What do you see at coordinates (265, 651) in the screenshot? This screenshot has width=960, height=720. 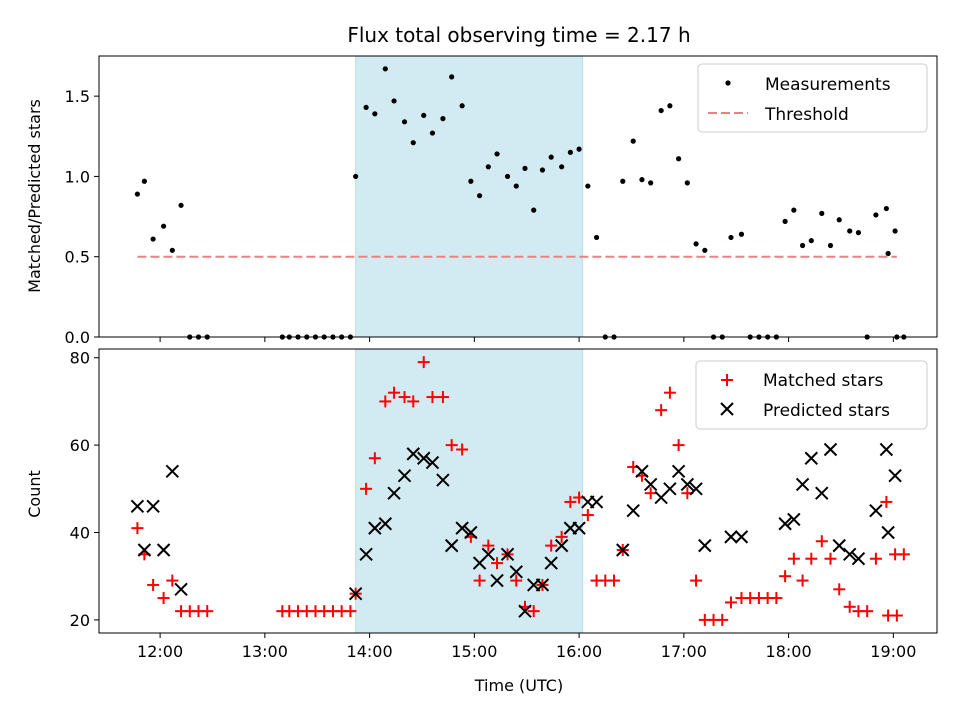 I see `x-tick-label: 13:00` at bounding box center [265, 651].